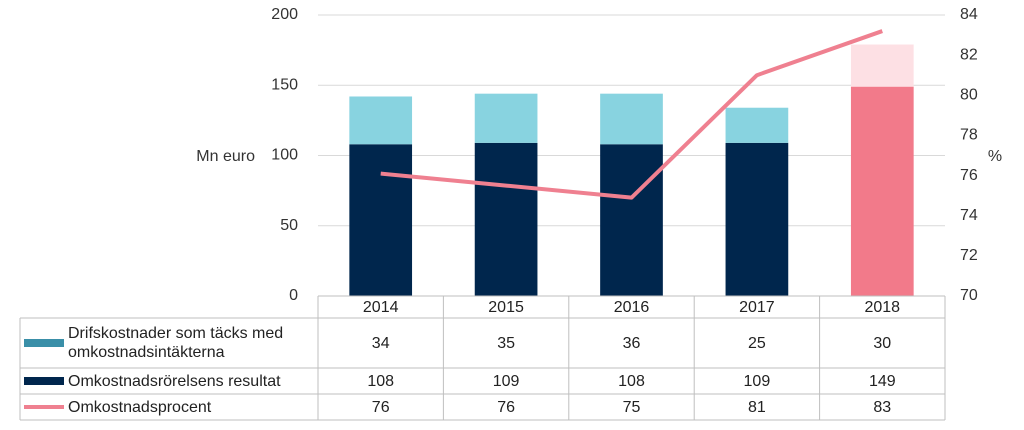 The width and height of the screenshot is (1024, 430). Describe the element at coordinates (174, 381) in the screenshot. I see `legend-label: Omkostnadsrörelsens resultat` at that location.